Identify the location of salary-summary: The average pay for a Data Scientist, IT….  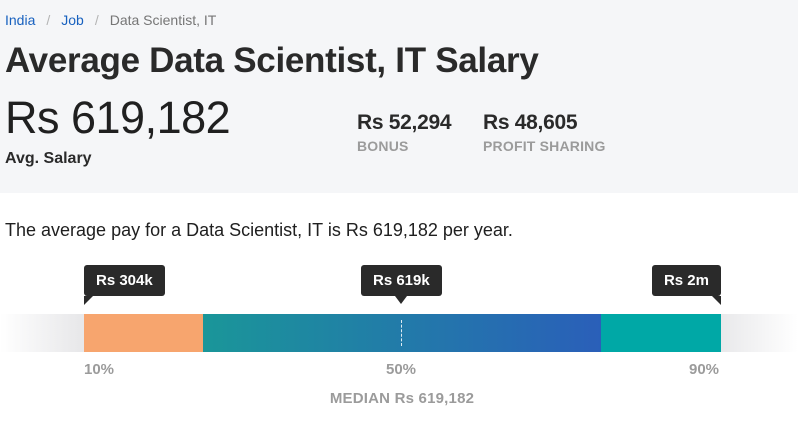
(259, 230).